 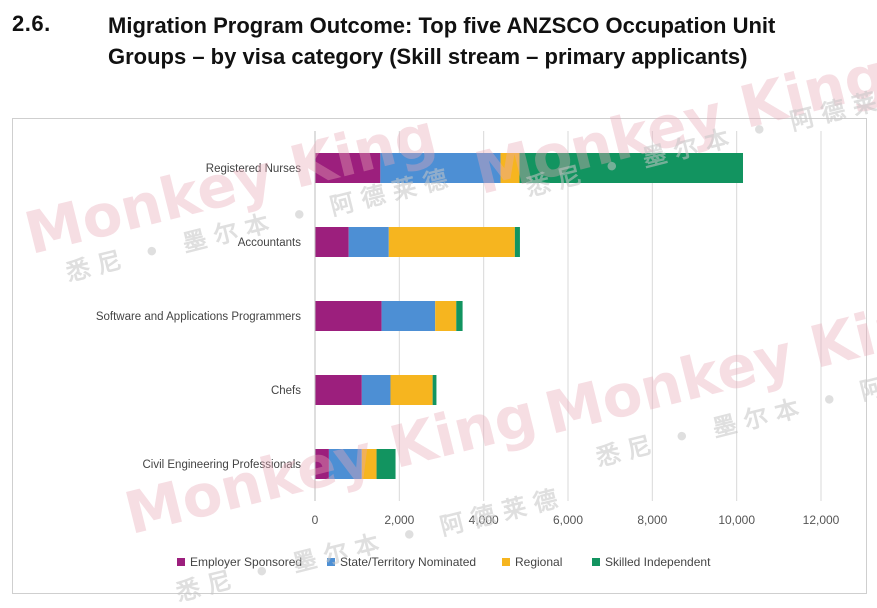 What do you see at coordinates (652, 520) in the screenshot?
I see `x-tick-label: 8,000` at bounding box center [652, 520].